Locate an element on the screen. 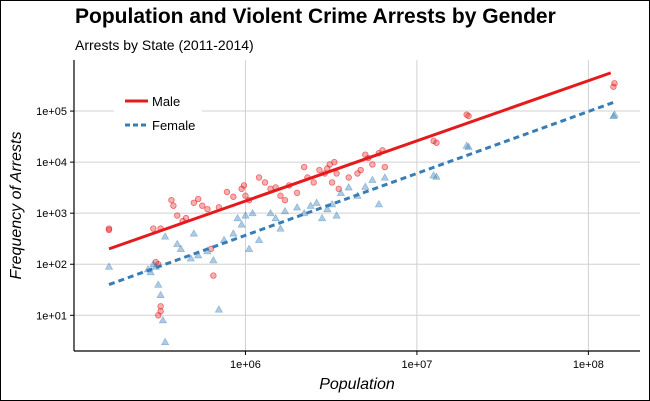  y-tick-label: 1e+03 is located at coordinates (51, 214).